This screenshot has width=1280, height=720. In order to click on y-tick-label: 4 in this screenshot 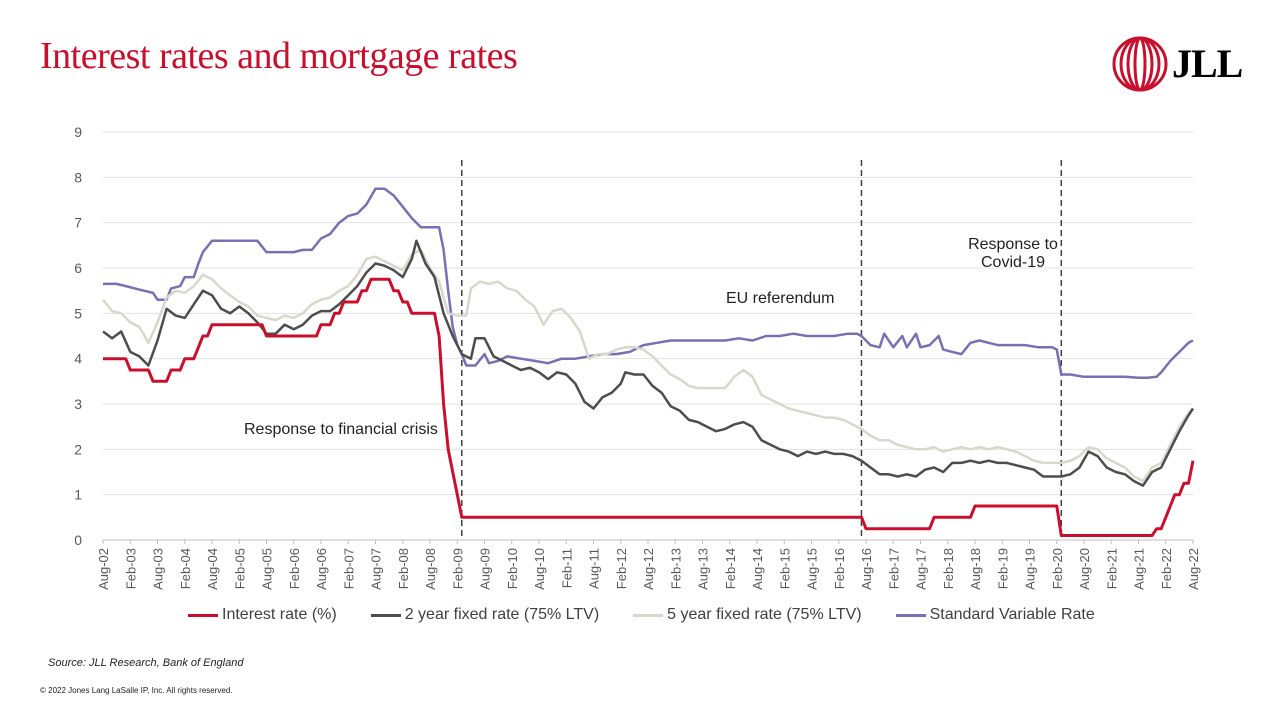, I will do `click(78, 359)`.